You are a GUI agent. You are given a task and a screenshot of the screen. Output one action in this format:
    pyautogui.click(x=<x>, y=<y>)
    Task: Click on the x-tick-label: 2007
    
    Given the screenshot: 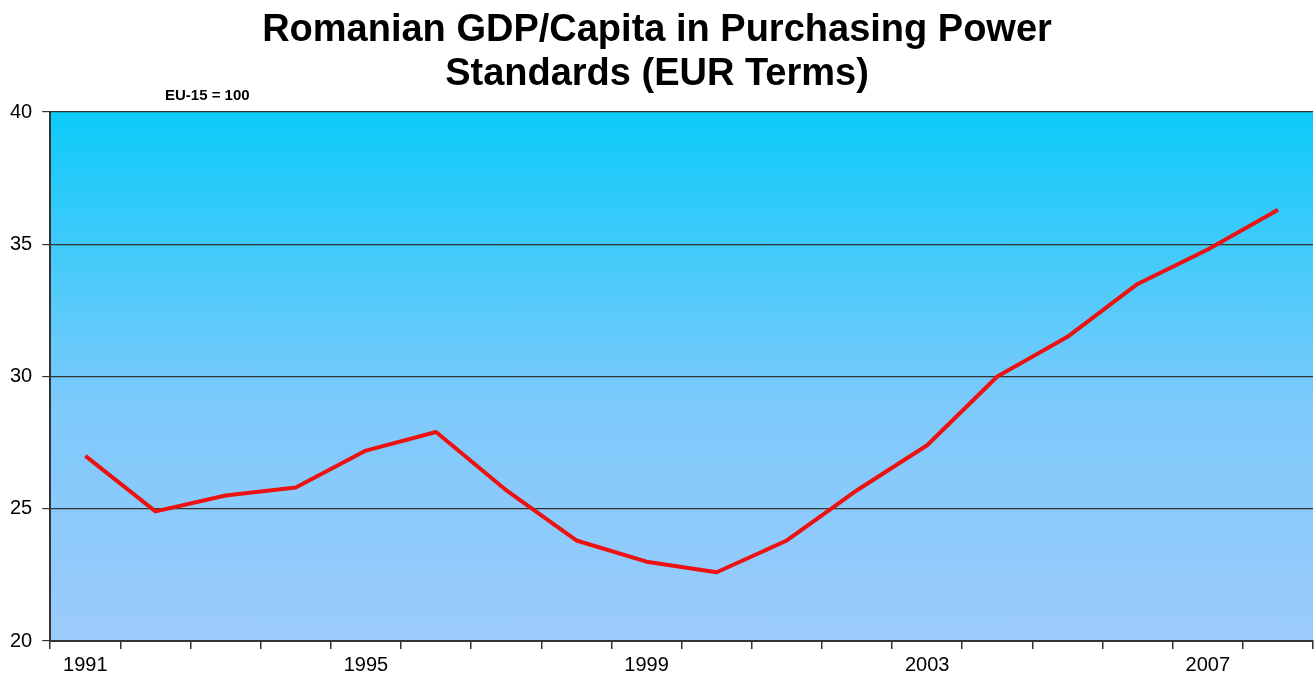 What is the action you would take?
    pyautogui.click(x=1208, y=663)
    